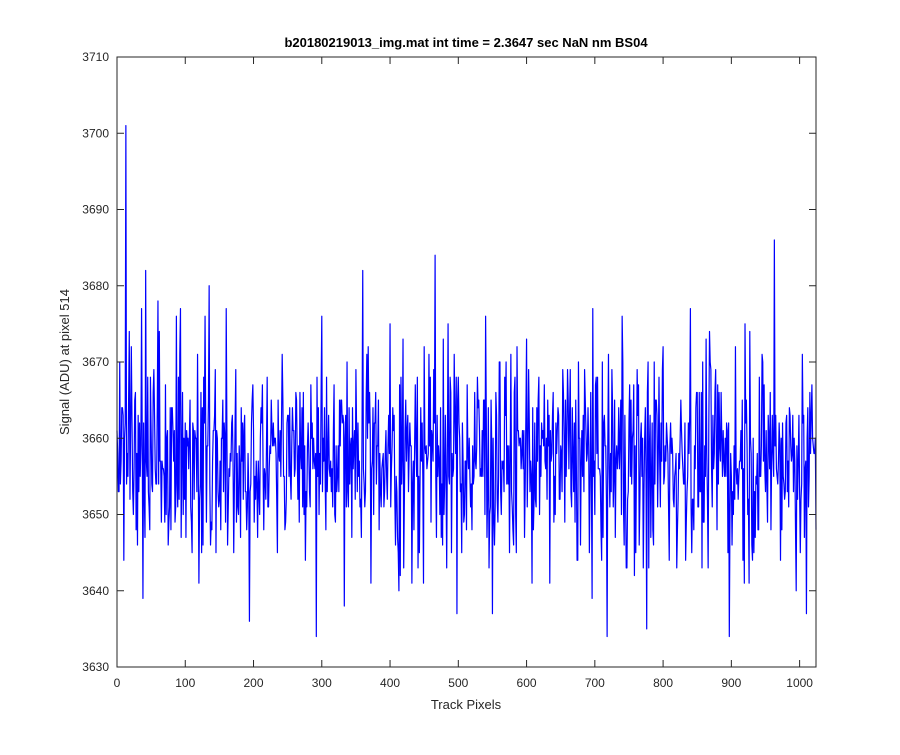  Describe the element at coordinates (95, 210) in the screenshot. I see `y-tick-label: 3690` at that location.